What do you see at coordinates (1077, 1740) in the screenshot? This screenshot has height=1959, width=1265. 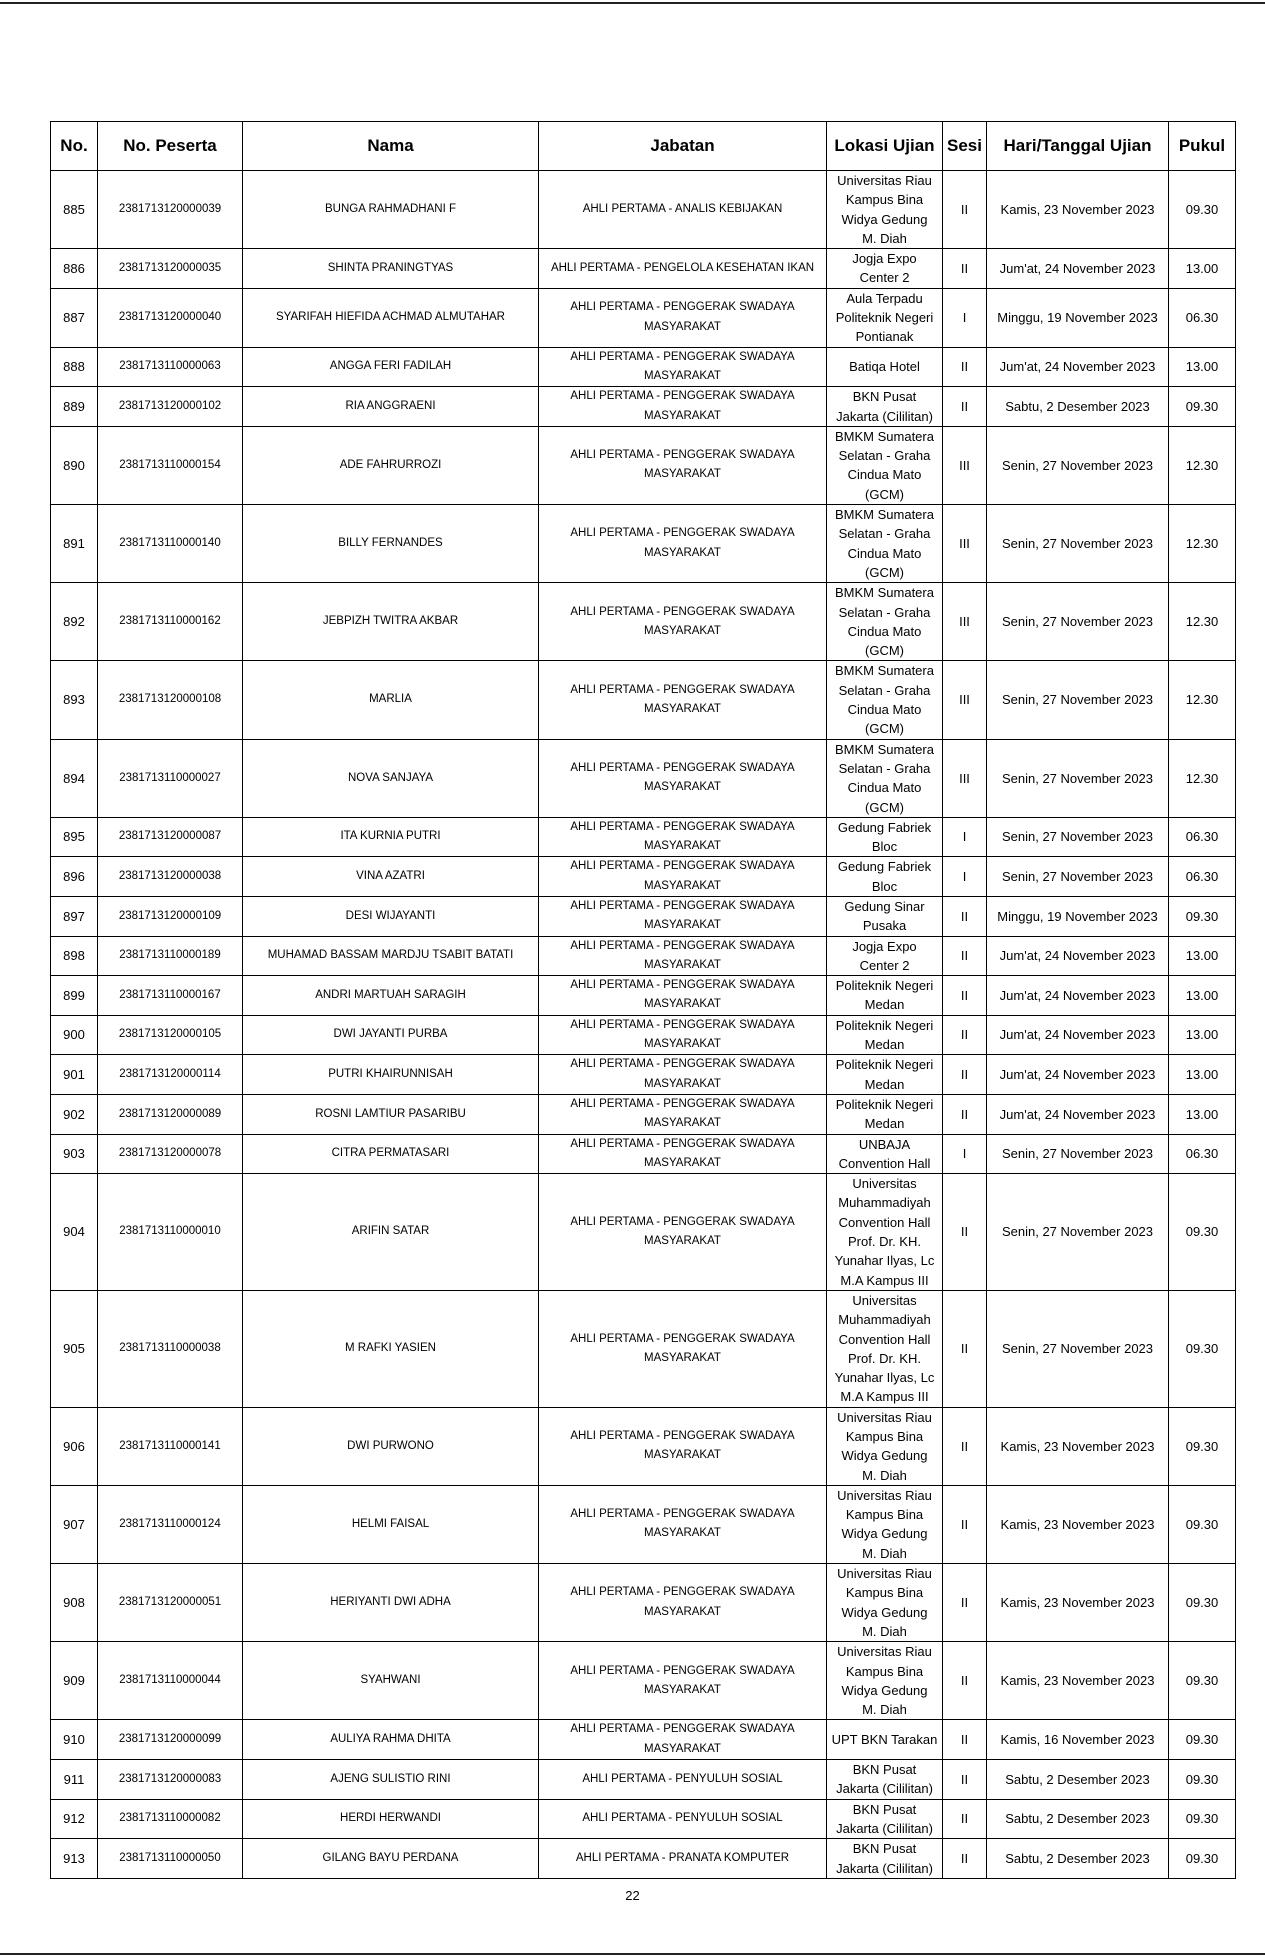 I see `cell-tanggal: Kamis, 16 November 2023` at bounding box center [1077, 1740].